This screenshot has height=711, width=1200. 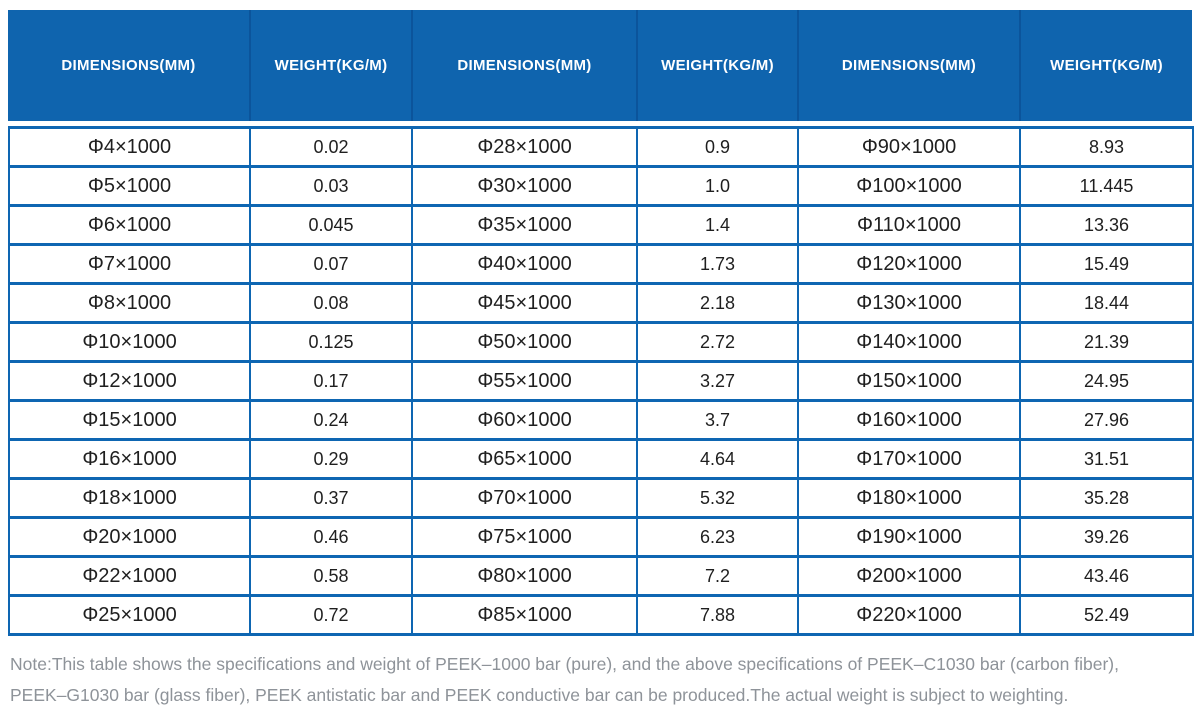 What do you see at coordinates (1106, 381) in the screenshot?
I see `weight-cell: 24.95` at bounding box center [1106, 381].